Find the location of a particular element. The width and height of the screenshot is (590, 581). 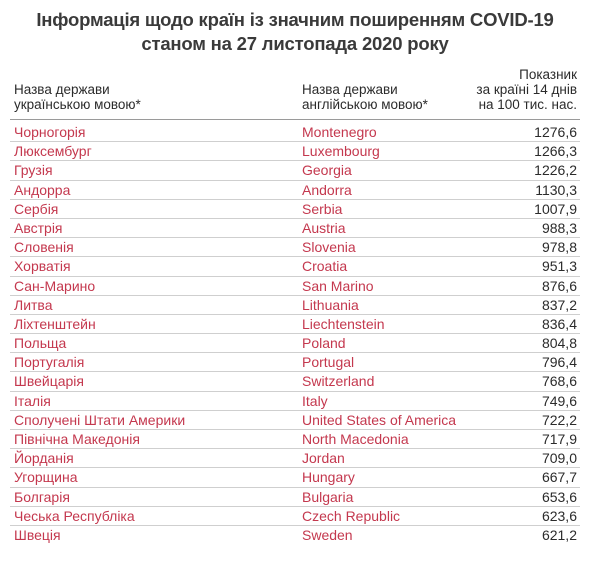

header-val-line-2: за країні 14 днів is located at coordinates (526, 89).